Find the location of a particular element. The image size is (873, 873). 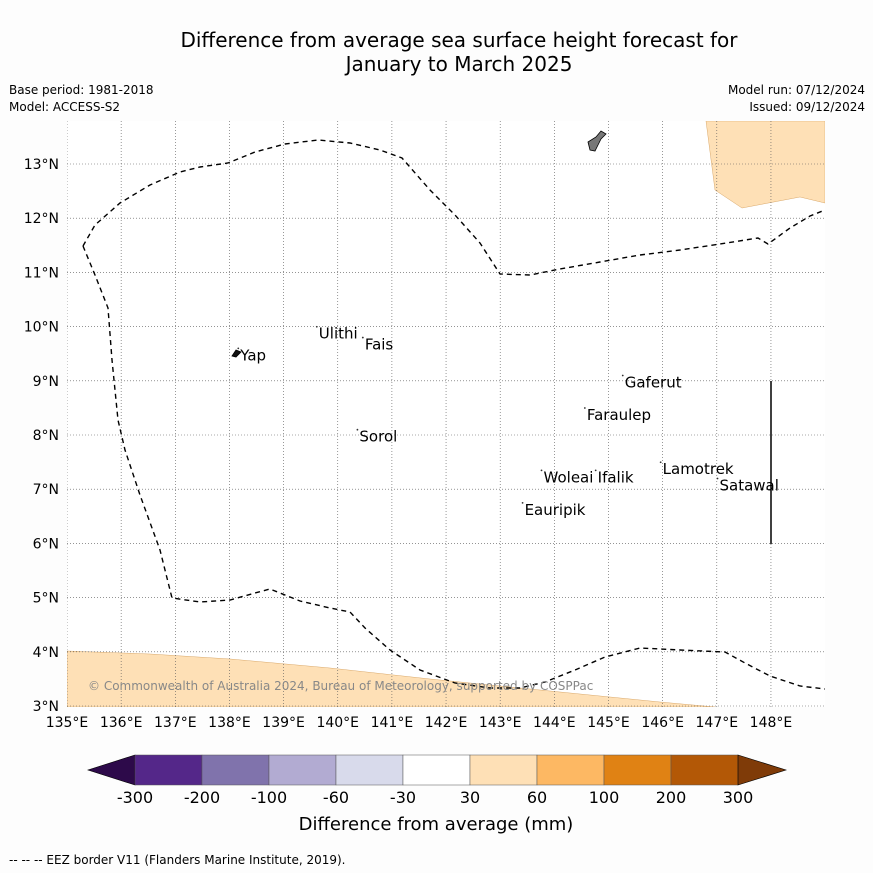

colorbar-tick-label: -30 is located at coordinates (403, 797).